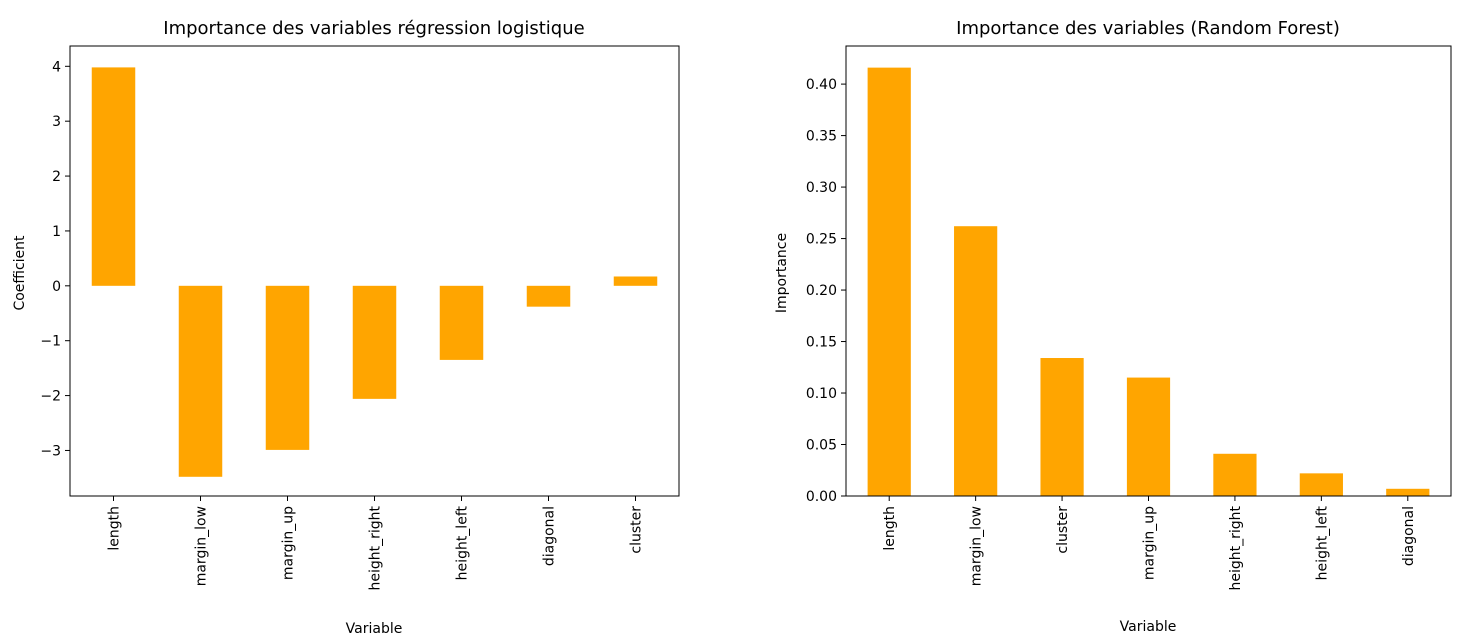 This screenshot has width=1476, height=643. Describe the element at coordinates (821, 240) in the screenshot. I see `y-tick-label: 0.25` at that location.